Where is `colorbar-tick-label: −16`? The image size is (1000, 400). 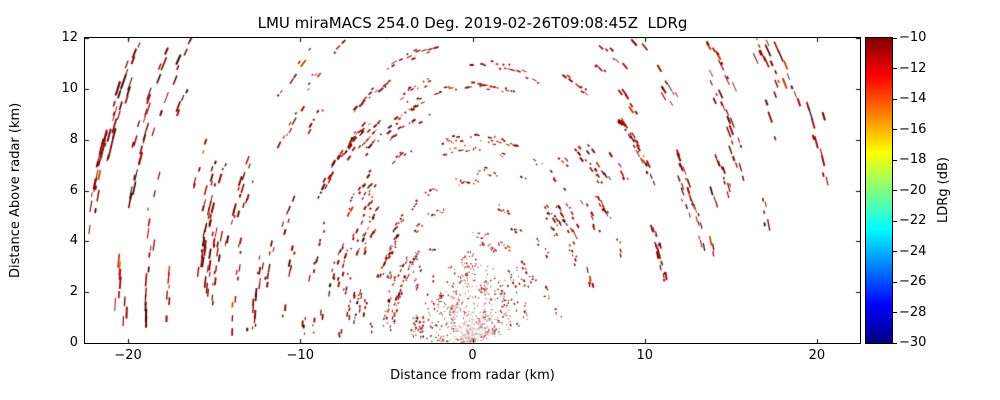 colorbar-tick-label: −16 is located at coordinates (913, 129).